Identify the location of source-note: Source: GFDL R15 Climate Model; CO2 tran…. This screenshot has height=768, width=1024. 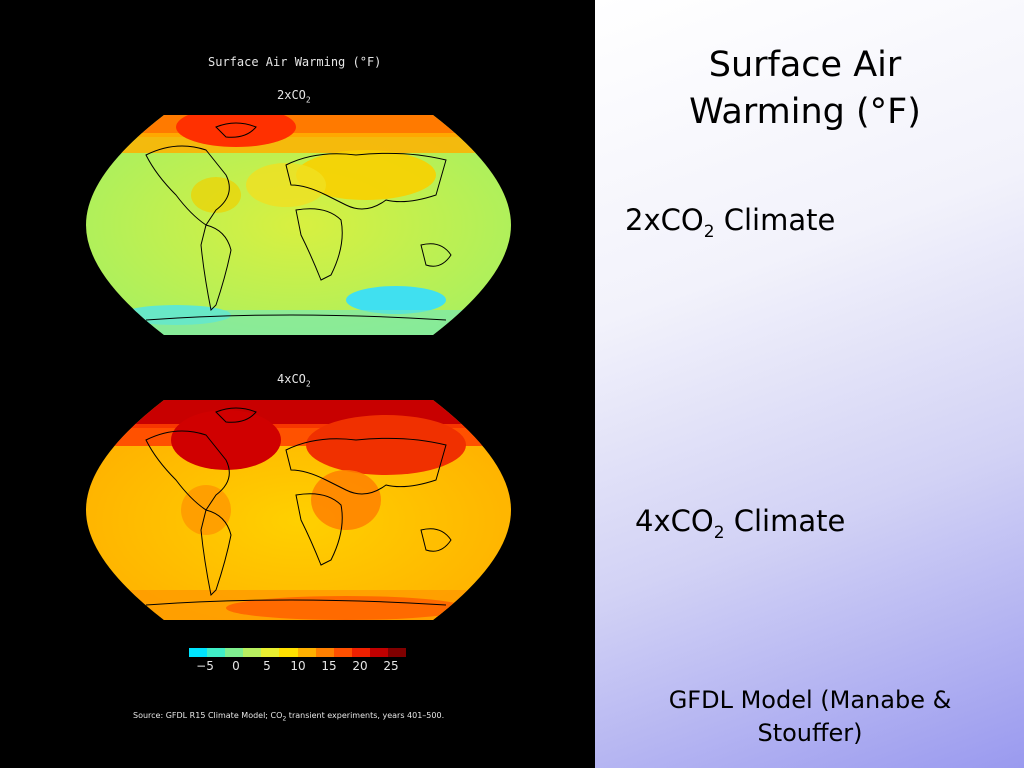
(289, 717).